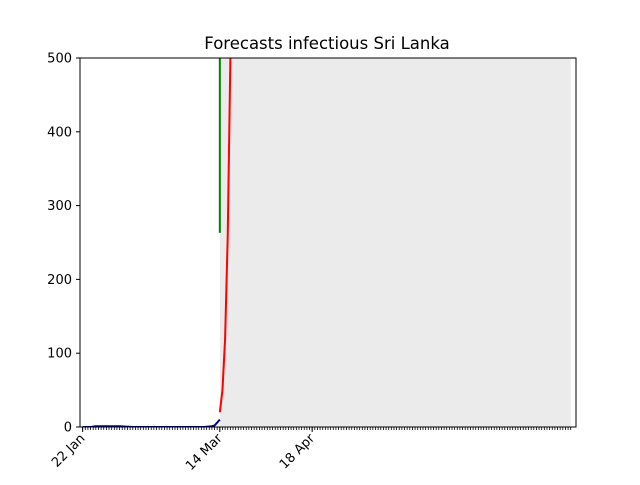 The image size is (640, 485). What do you see at coordinates (59, 206) in the screenshot?
I see `y-tick-label: 300` at bounding box center [59, 206].